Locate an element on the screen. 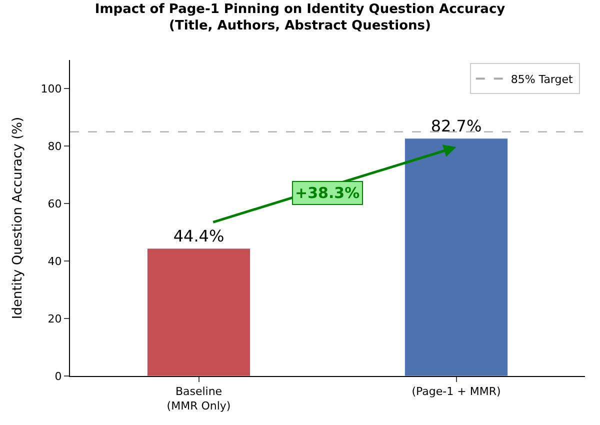 Image resolution: width=600 pixels, height=425 pixels. data-label: 82.7% is located at coordinates (456, 126).